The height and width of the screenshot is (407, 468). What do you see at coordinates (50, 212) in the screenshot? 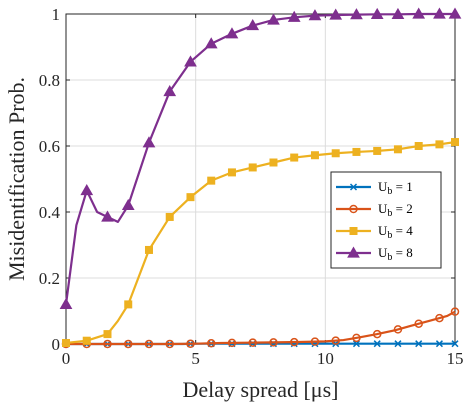
I see `y-tick-label: 0.4` at bounding box center [50, 212].